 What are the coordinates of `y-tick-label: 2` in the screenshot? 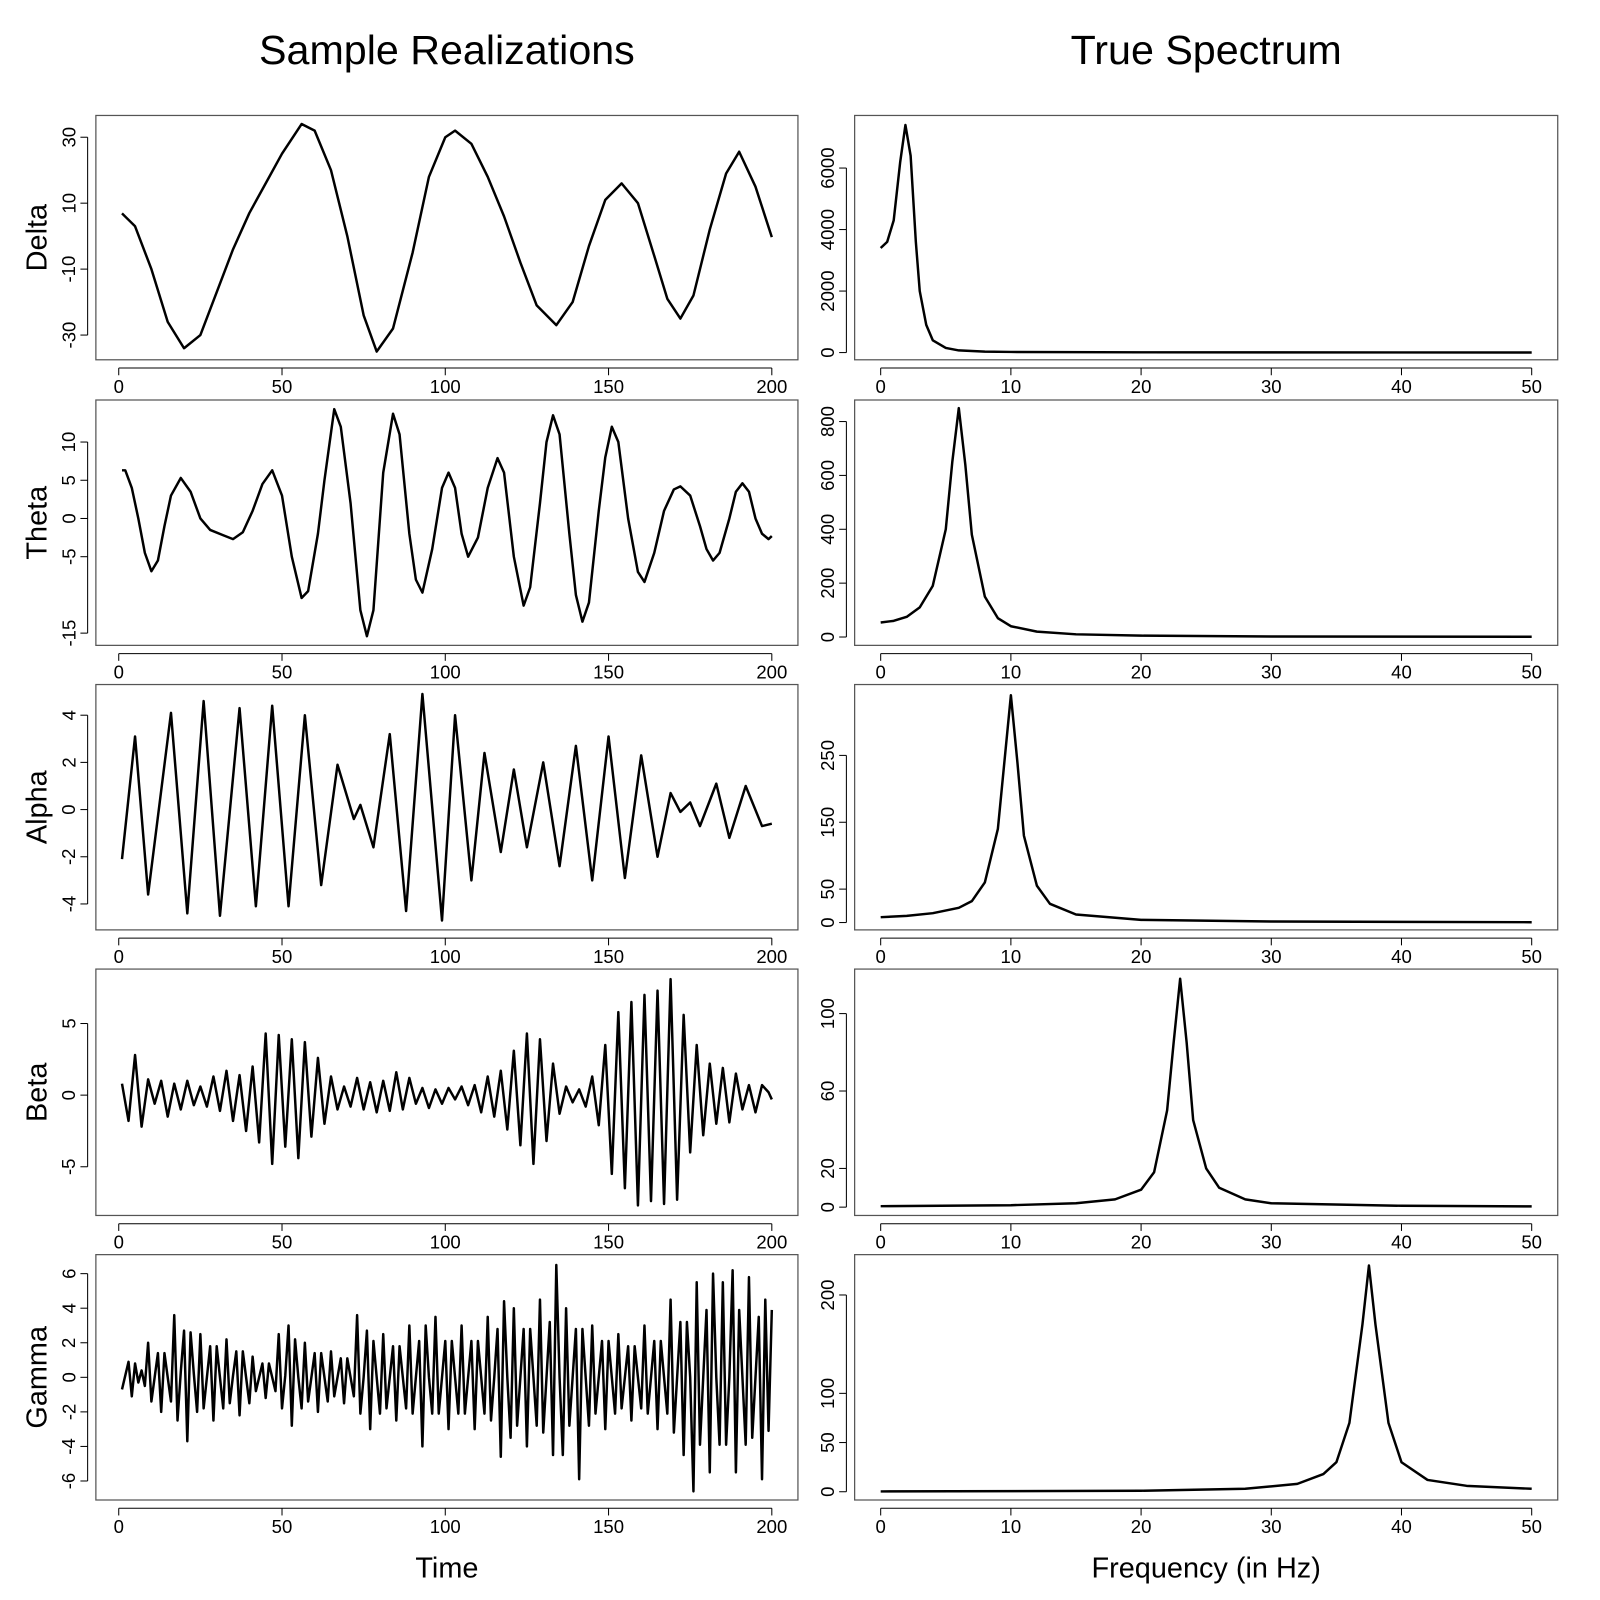 It's located at (68, 1343).